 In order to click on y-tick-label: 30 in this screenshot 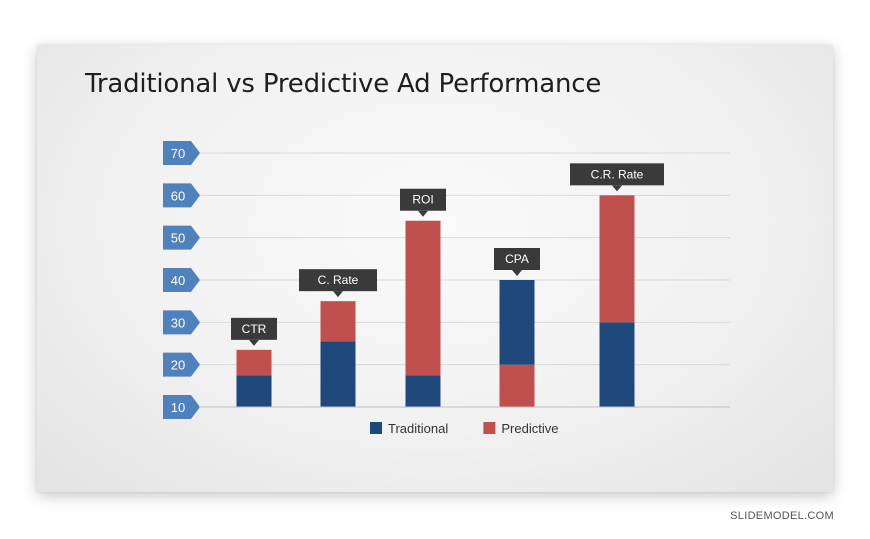, I will do `click(178, 322)`.